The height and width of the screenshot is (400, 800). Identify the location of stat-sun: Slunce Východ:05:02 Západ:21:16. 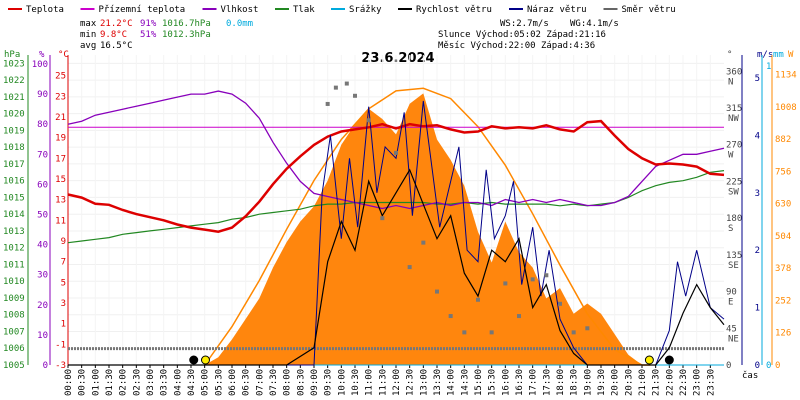
(522, 35).